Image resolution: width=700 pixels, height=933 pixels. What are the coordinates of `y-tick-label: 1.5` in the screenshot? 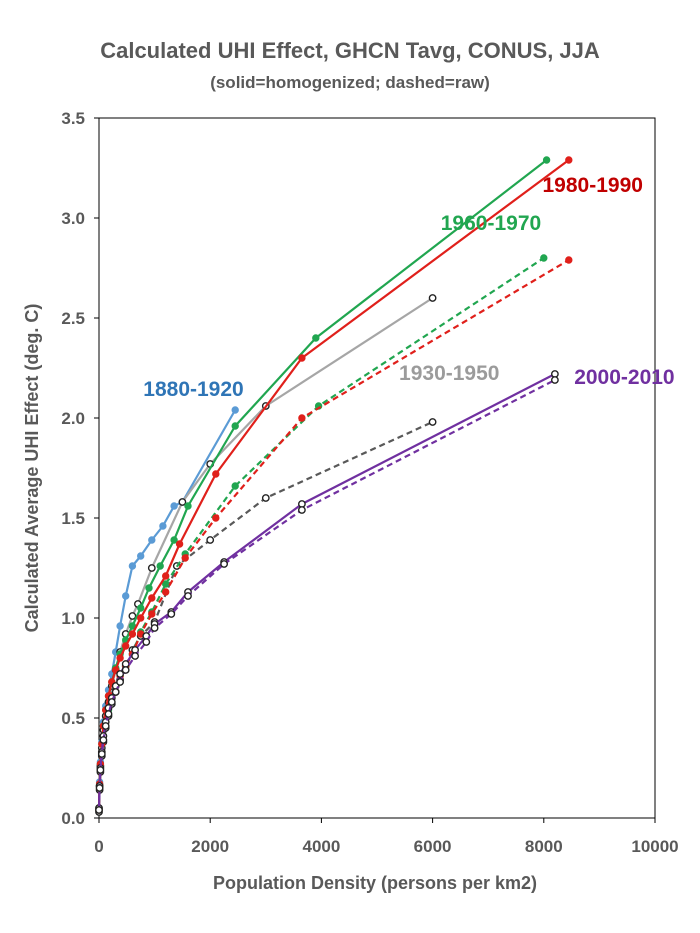 It's located at (73, 518).